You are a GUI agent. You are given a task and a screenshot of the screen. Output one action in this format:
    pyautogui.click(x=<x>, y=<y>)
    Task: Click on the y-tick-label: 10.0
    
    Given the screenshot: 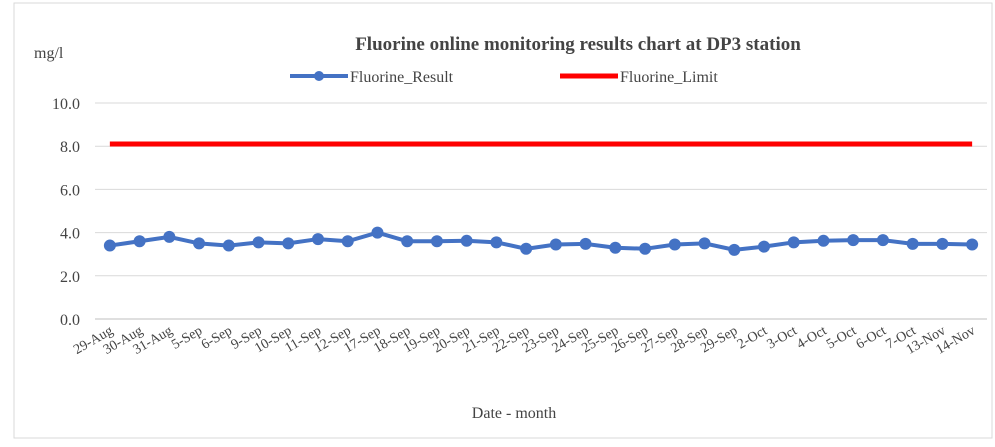 What is the action you would take?
    pyautogui.click(x=66, y=104)
    